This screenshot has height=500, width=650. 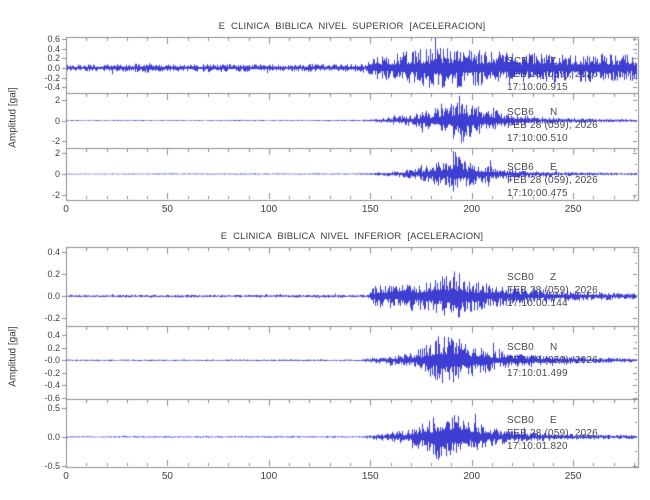 I want to click on trace-label-time: 17:10:00.475, so click(x=537, y=193).